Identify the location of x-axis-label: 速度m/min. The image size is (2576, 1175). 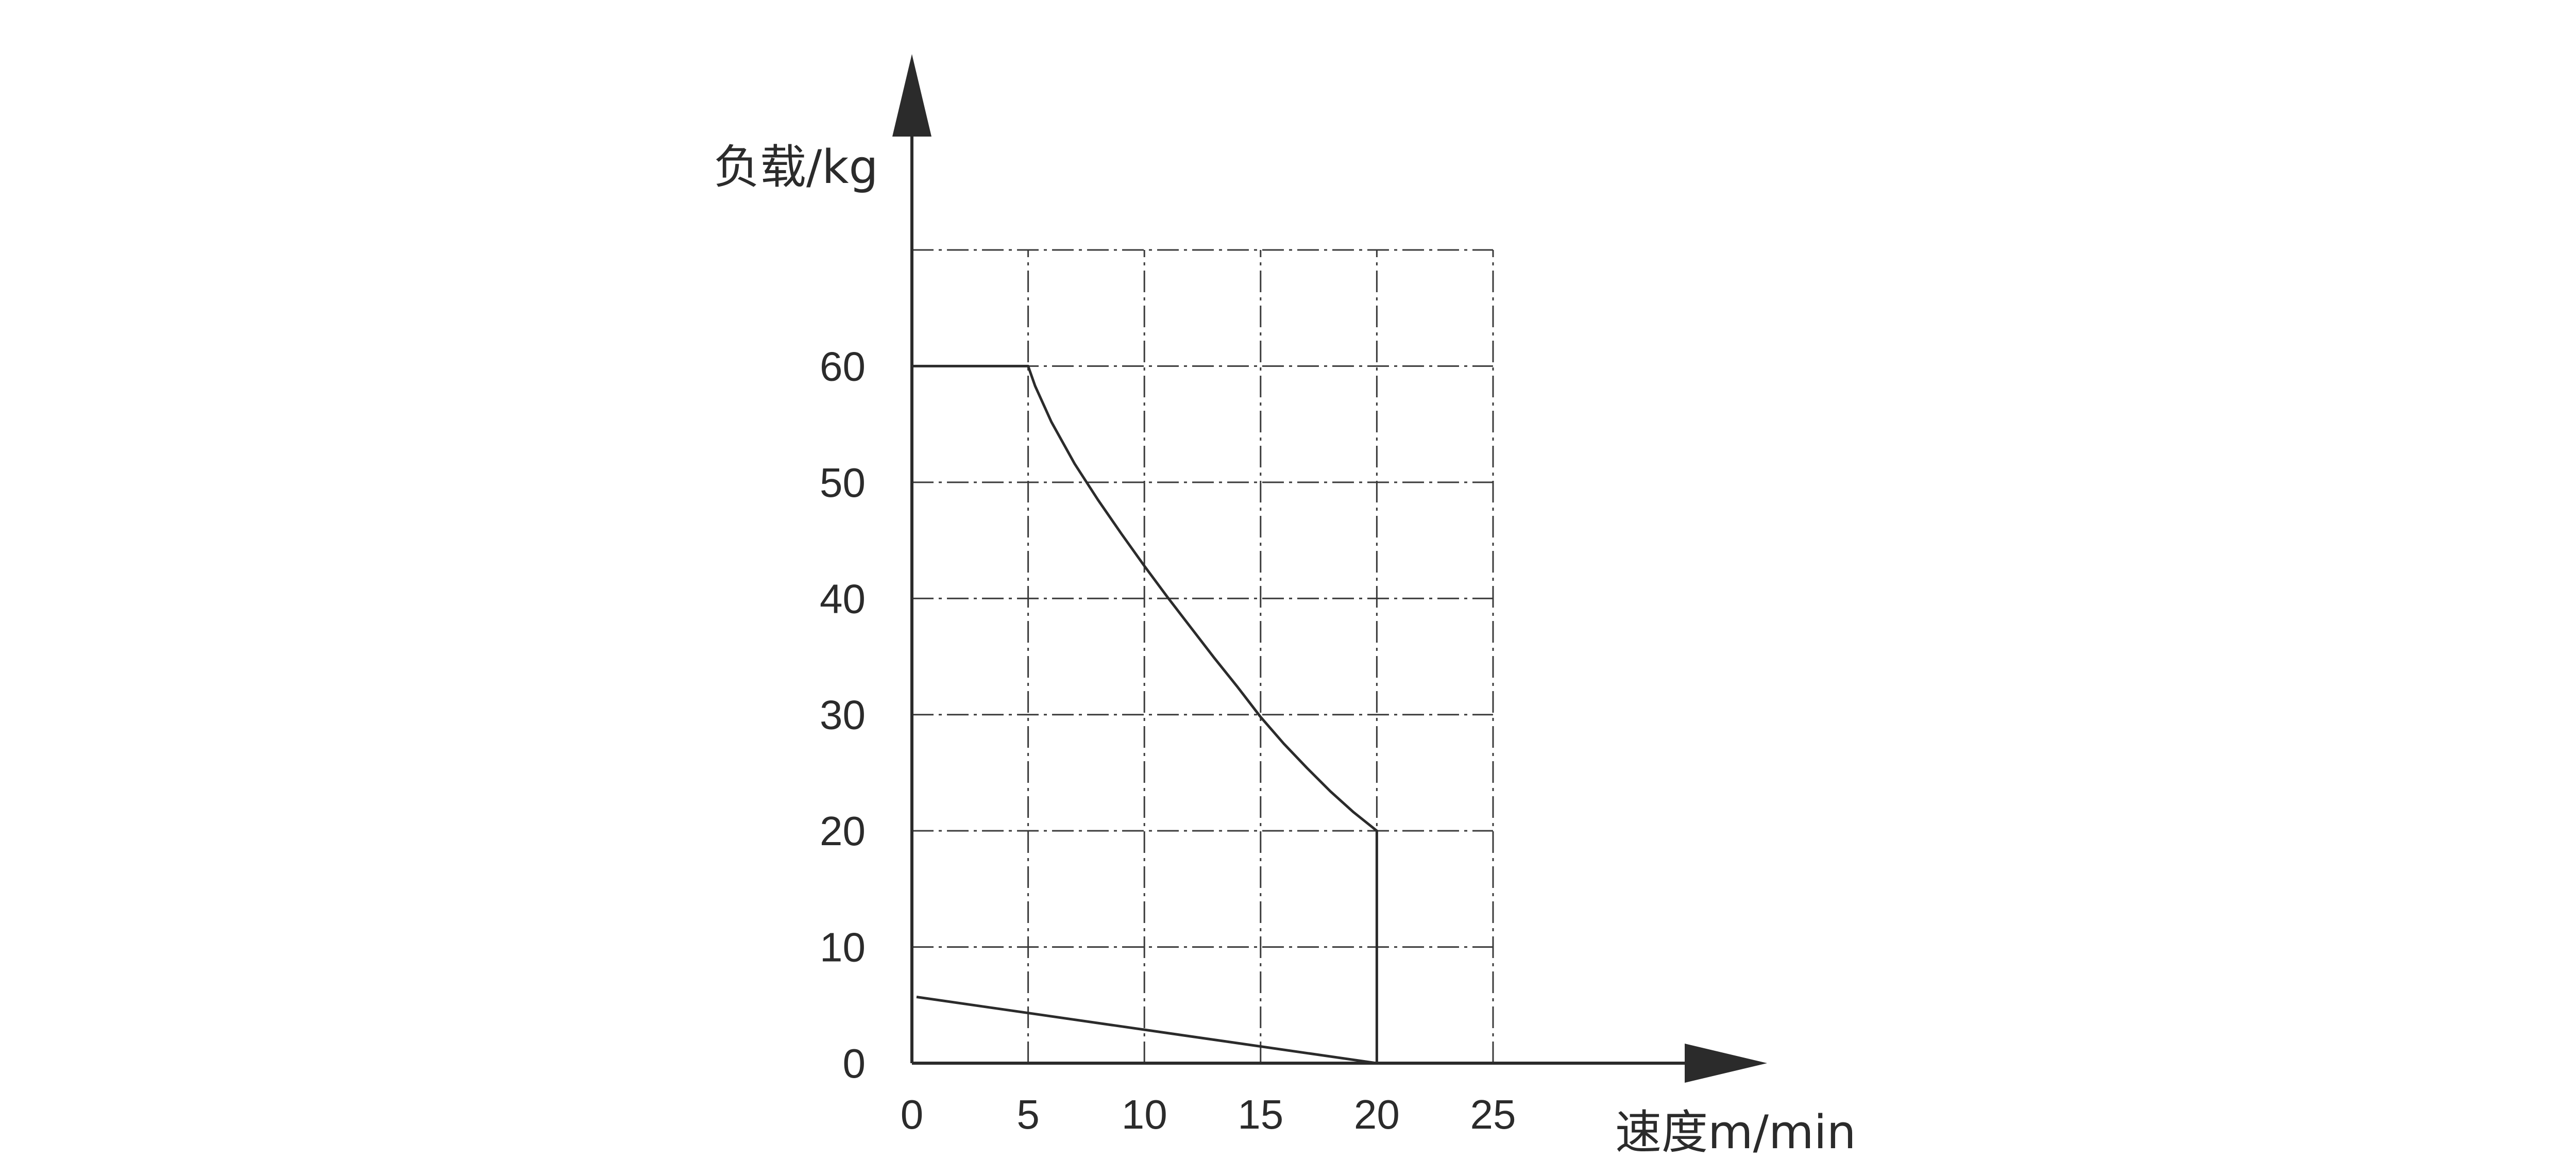
(1735, 1132).